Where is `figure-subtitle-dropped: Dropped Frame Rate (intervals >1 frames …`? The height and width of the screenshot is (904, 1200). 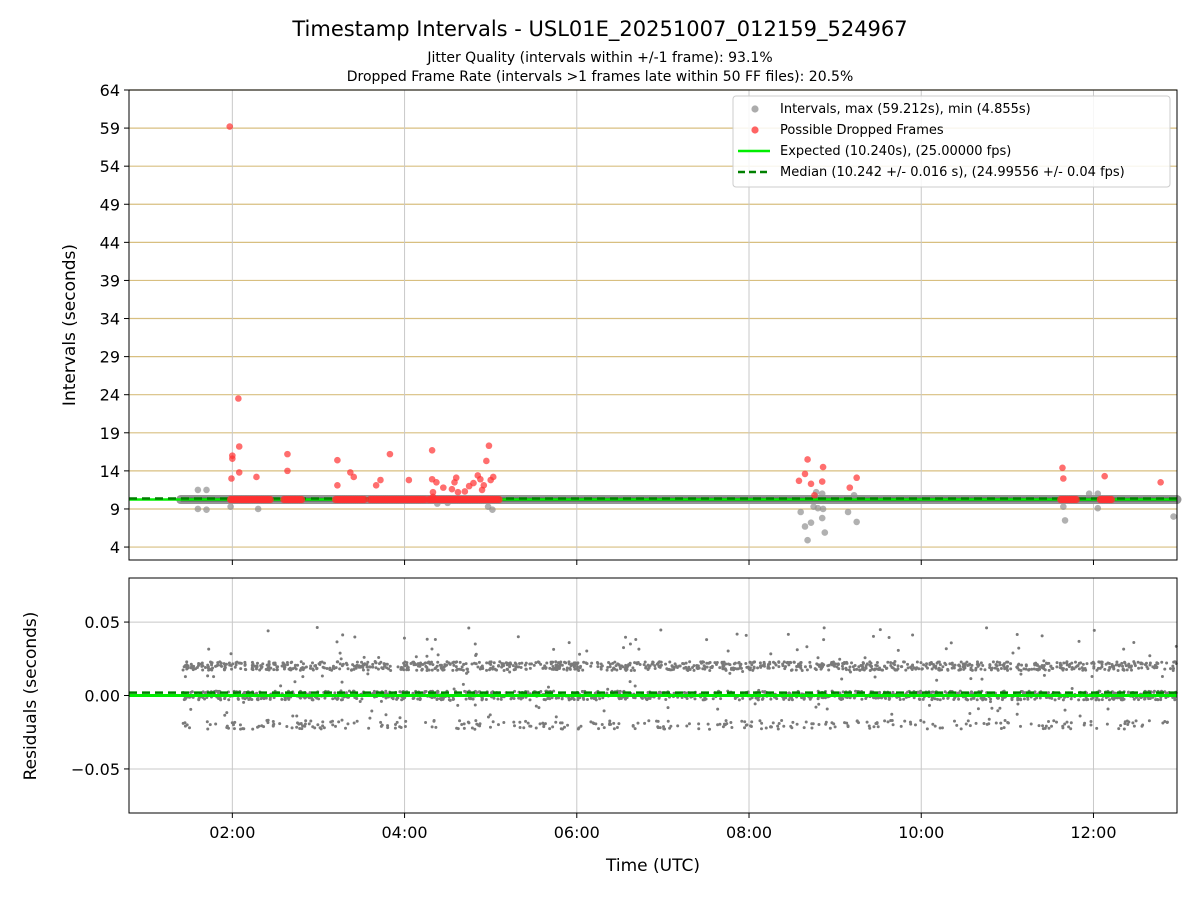
figure-subtitle-dropped: Dropped Frame Rate (intervals >1 frames … is located at coordinates (600, 77).